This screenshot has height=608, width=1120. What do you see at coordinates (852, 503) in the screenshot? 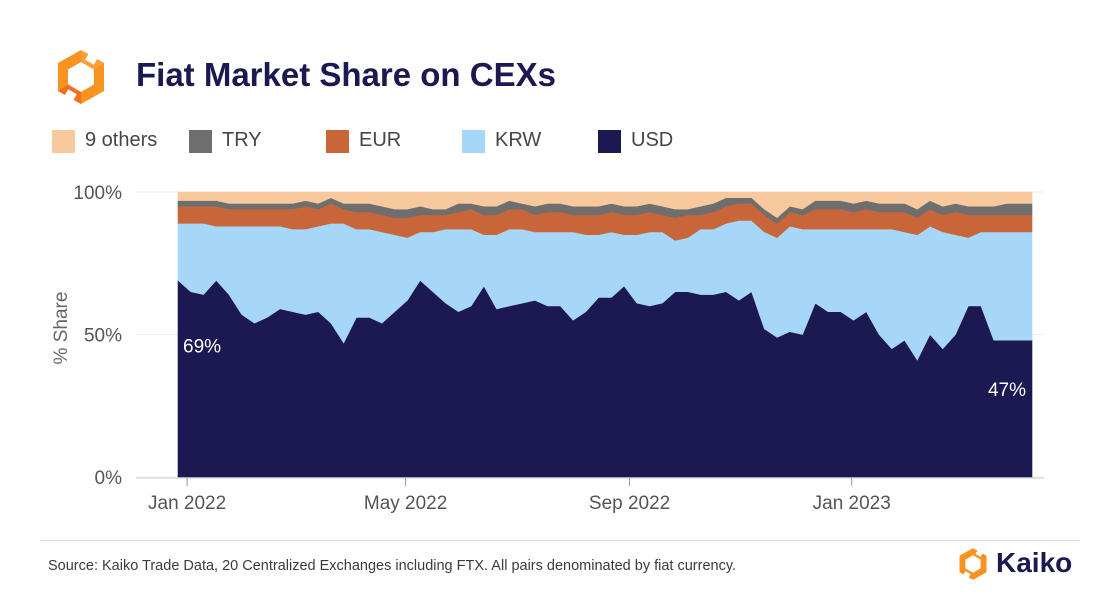
I see `x-tick-label: Jan 2023` at bounding box center [852, 503].